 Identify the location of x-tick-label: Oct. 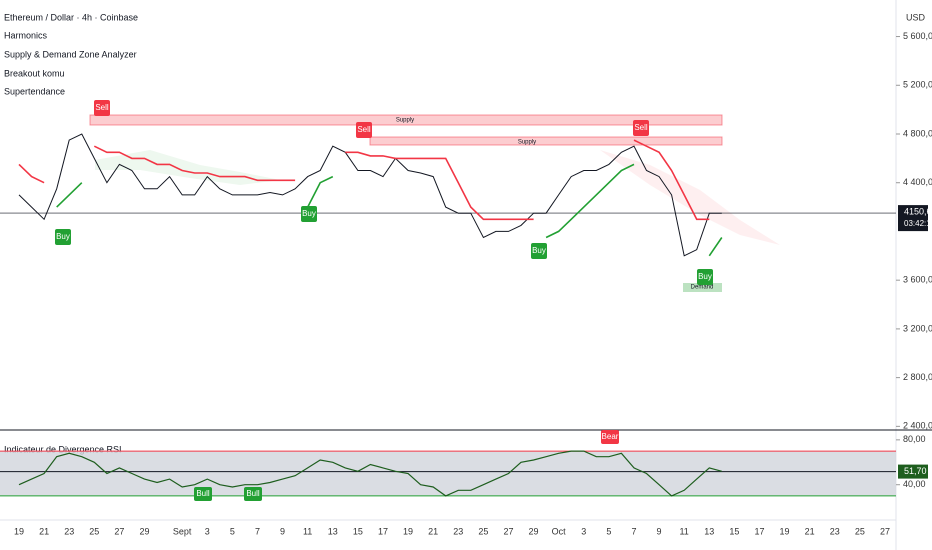
(559, 531).